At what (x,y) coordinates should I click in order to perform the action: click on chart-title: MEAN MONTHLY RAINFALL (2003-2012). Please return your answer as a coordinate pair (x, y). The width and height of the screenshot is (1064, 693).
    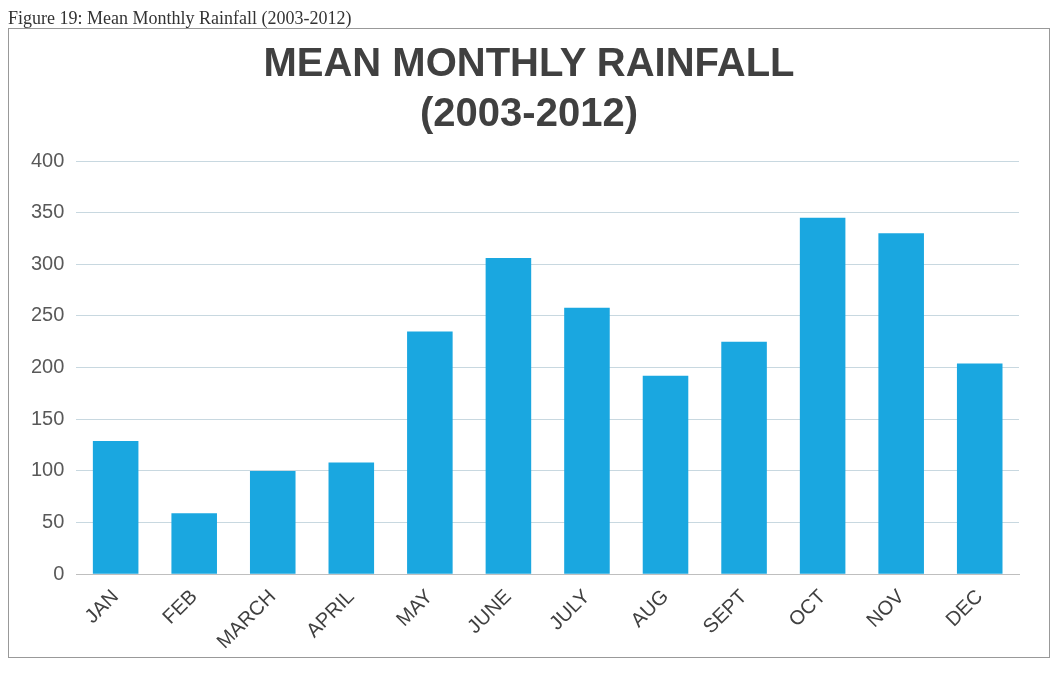
    Looking at the image, I should click on (529, 87).